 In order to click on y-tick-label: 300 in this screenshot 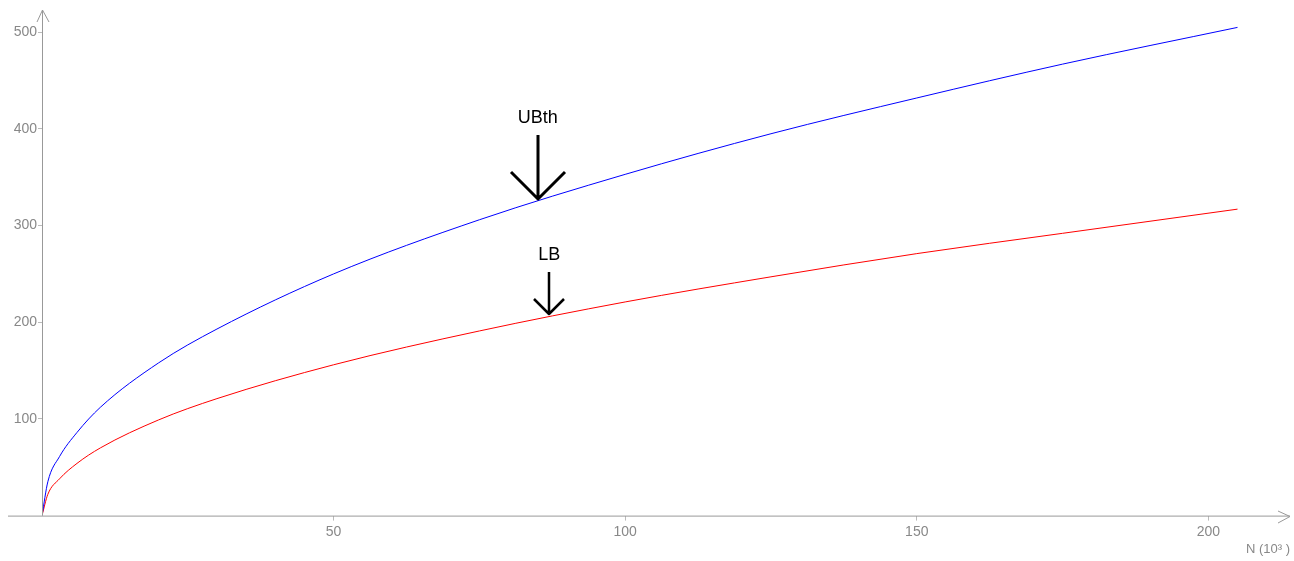, I will do `click(25, 224)`.